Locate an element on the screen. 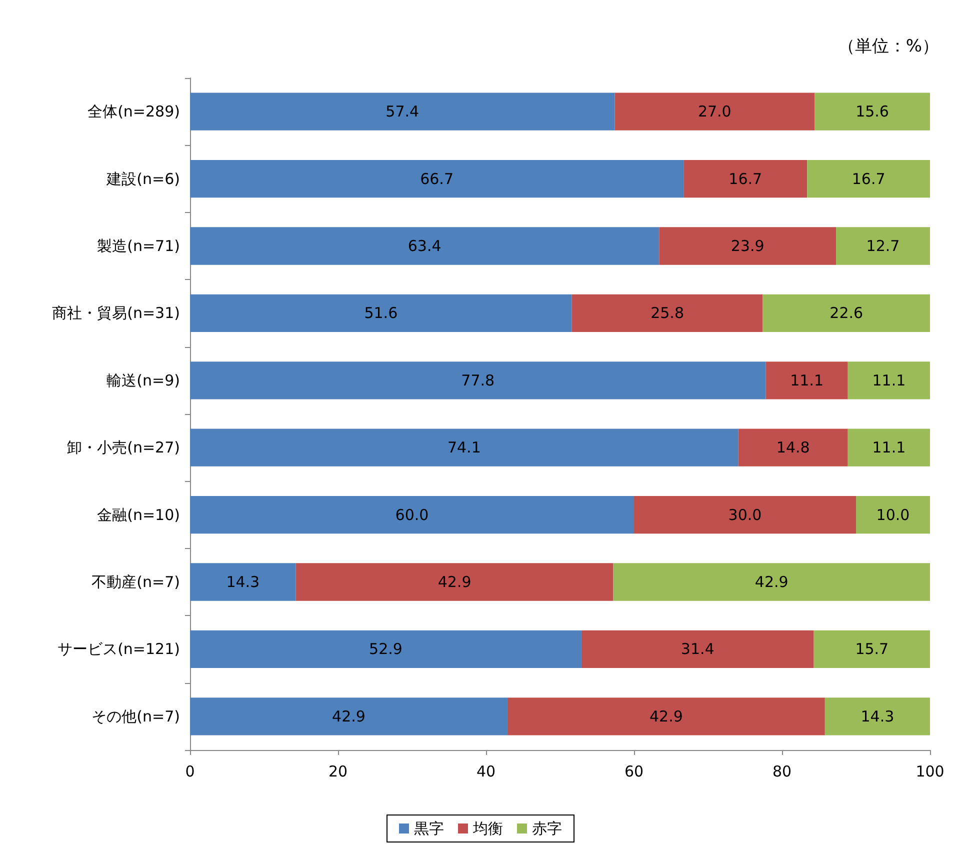  data-label: 14.8 is located at coordinates (793, 447).